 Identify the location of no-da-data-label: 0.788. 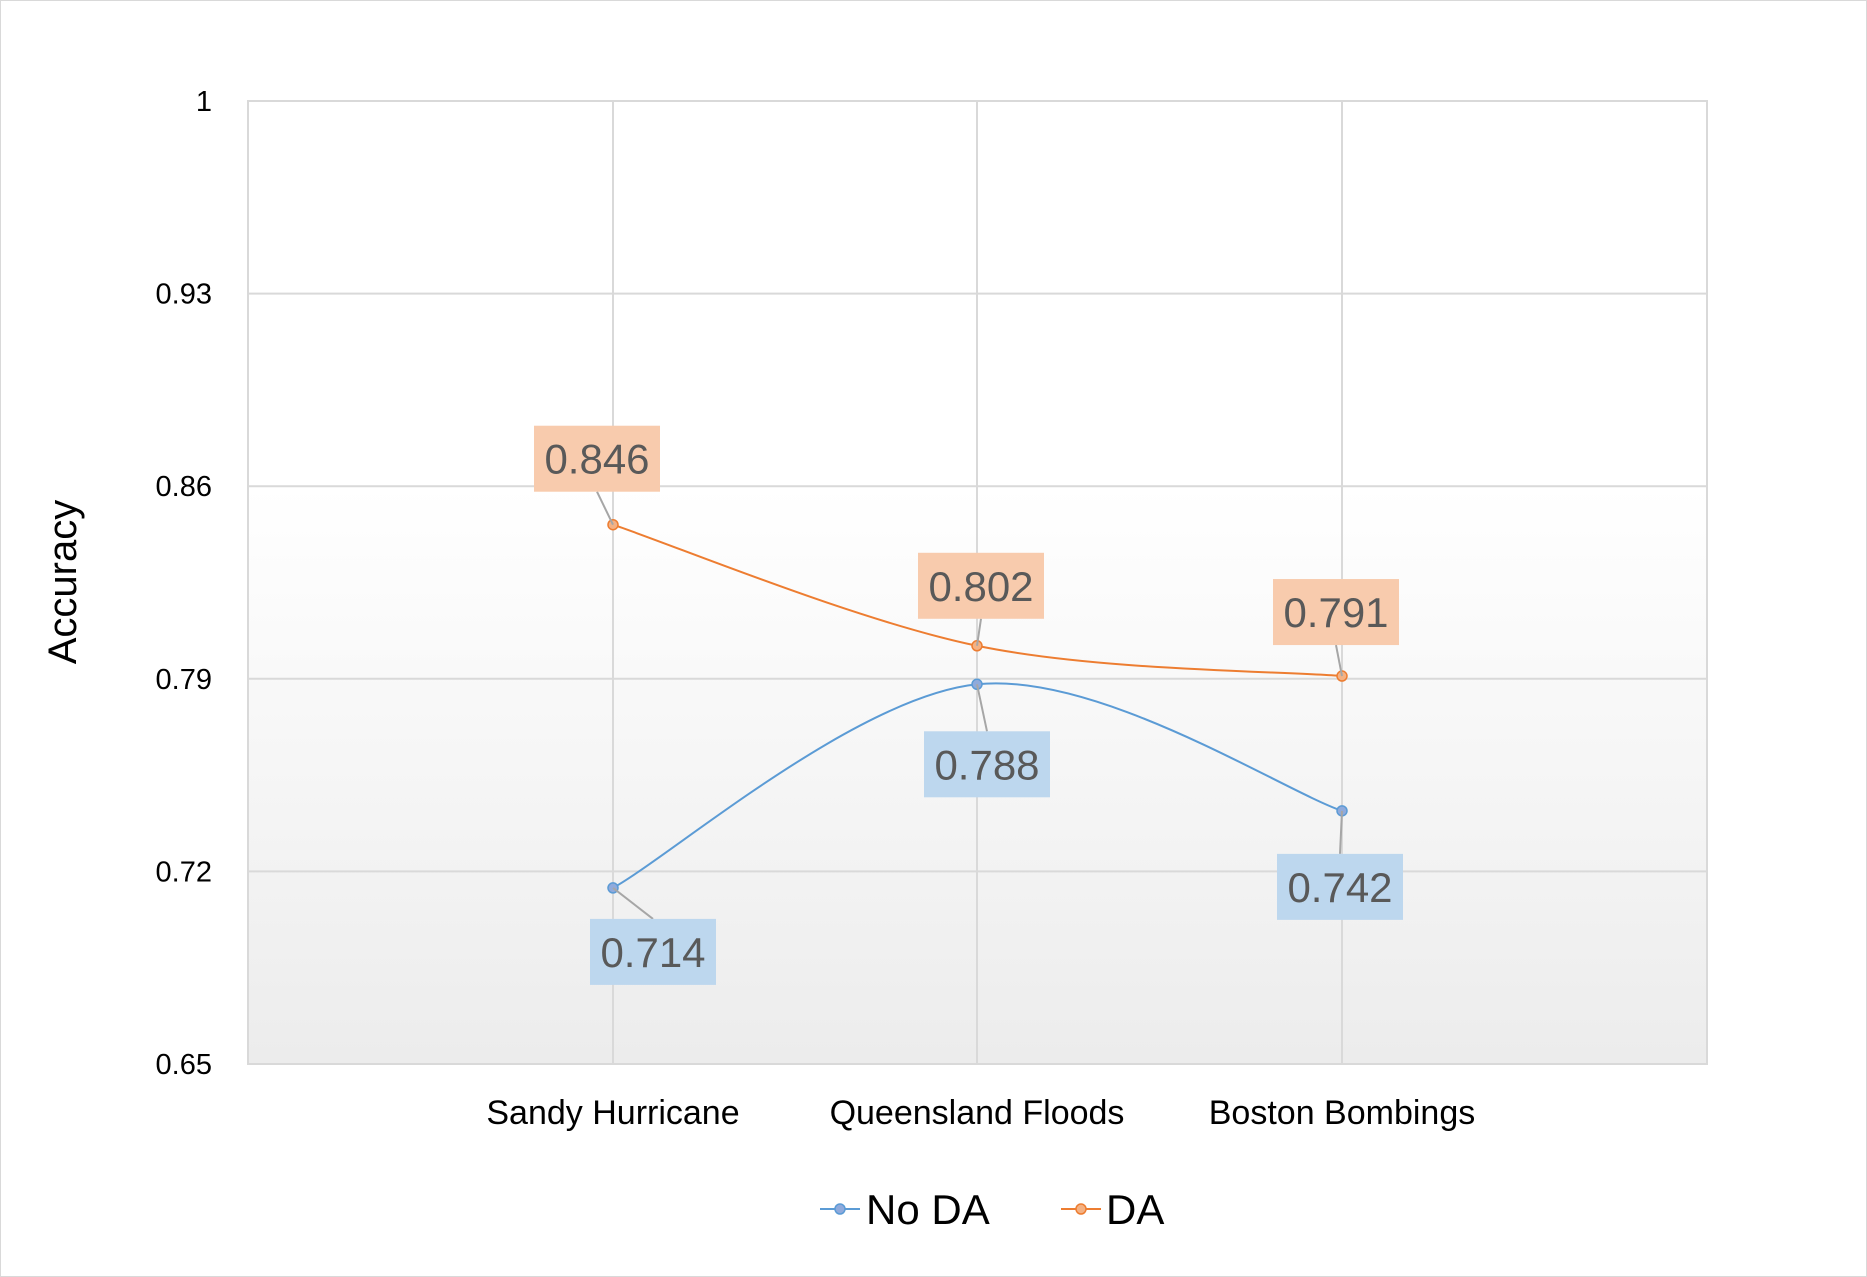
(986, 764).